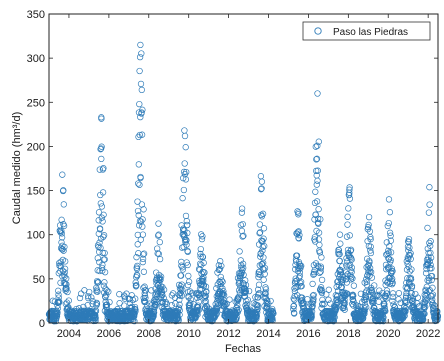 The height and width of the screenshot is (361, 444). Describe the element at coordinates (228, 334) in the screenshot. I see `x-tick-label: 2012` at that location.